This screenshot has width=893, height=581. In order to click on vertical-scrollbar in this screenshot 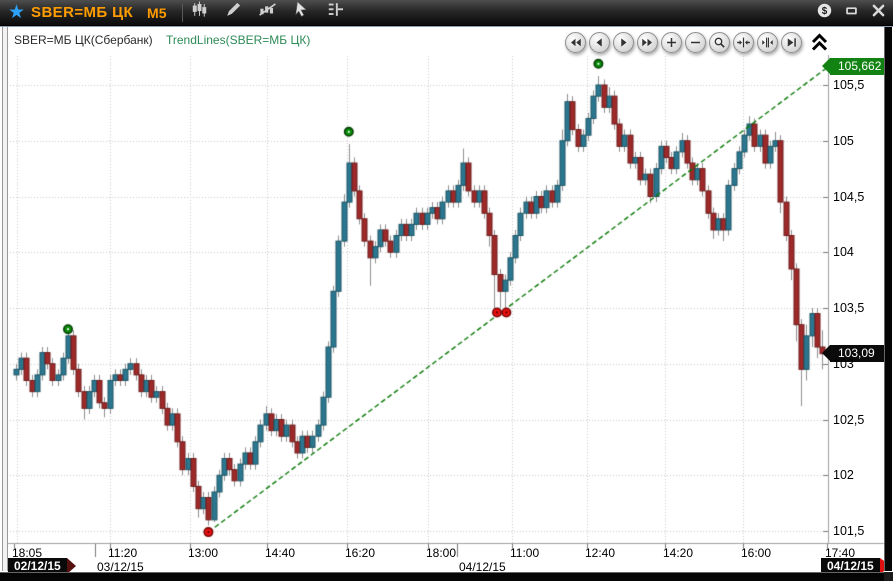, I will do `click(888, 299)`.